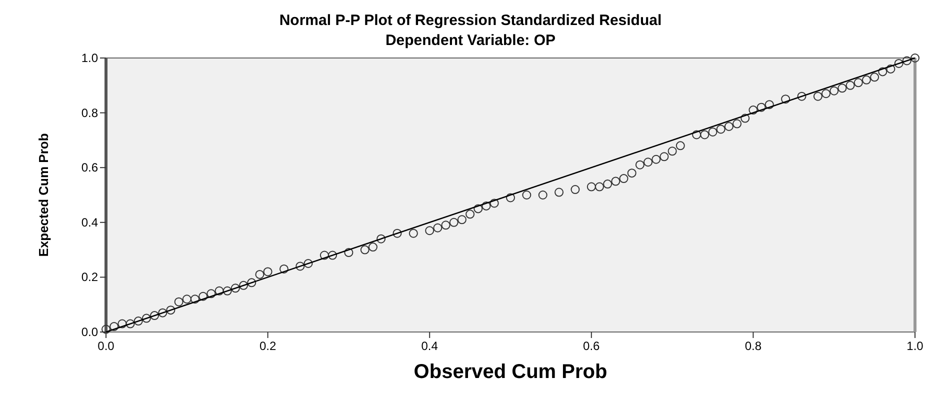 This screenshot has width=945, height=400. What do you see at coordinates (915, 346) in the screenshot?
I see `x-tick-label: 1.0` at bounding box center [915, 346].